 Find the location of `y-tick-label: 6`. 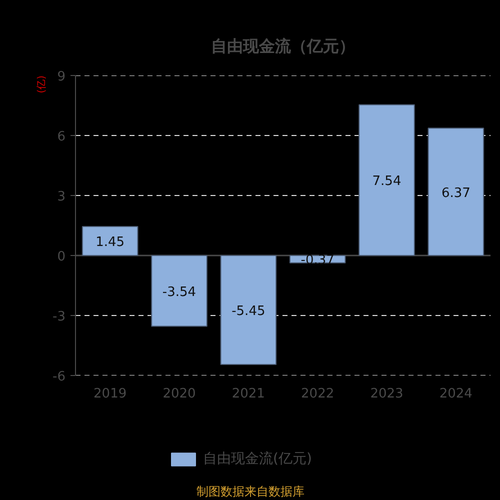

y-tick-label: 6 is located at coordinates (61, 137).